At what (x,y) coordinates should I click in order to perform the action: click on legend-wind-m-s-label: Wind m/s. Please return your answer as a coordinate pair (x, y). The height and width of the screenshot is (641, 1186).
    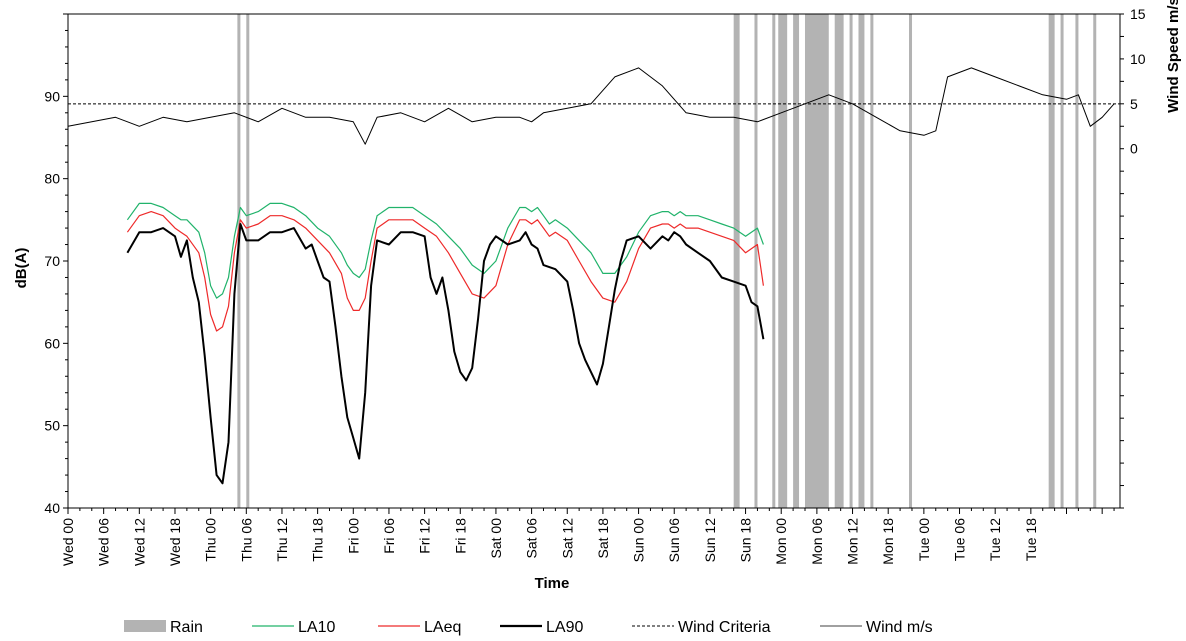
    Looking at the image, I should click on (899, 627).